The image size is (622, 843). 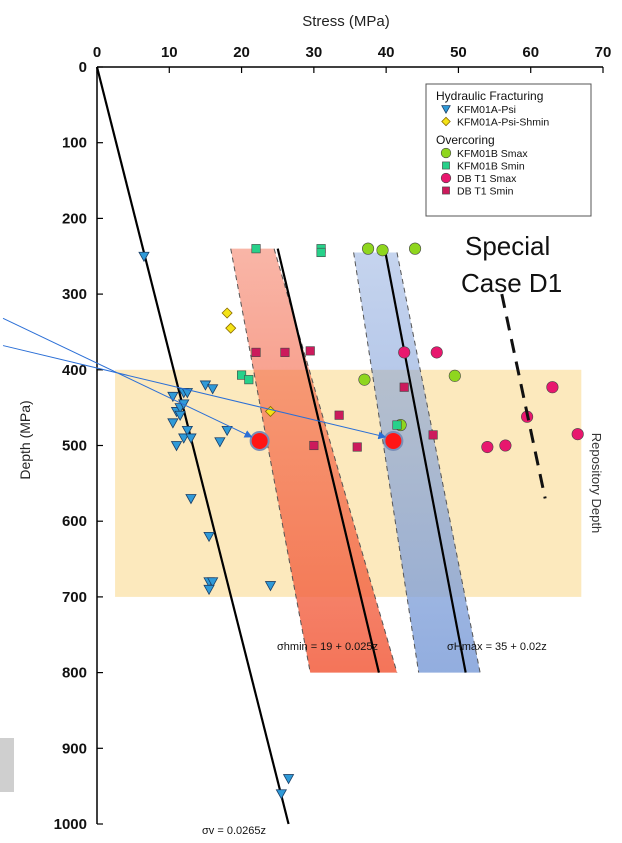 I want to click on x-tick-label: 60, so click(x=530, y=52).